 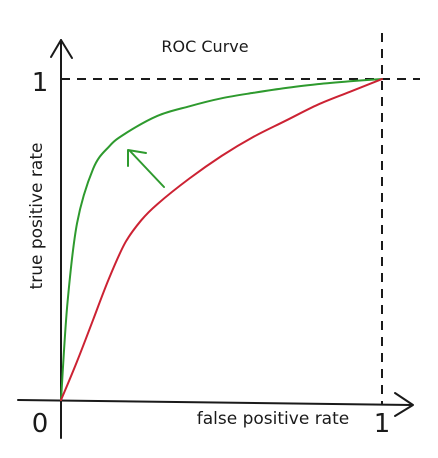 I want to click on y-axis-arrowhead, so click(x=61, y=49).